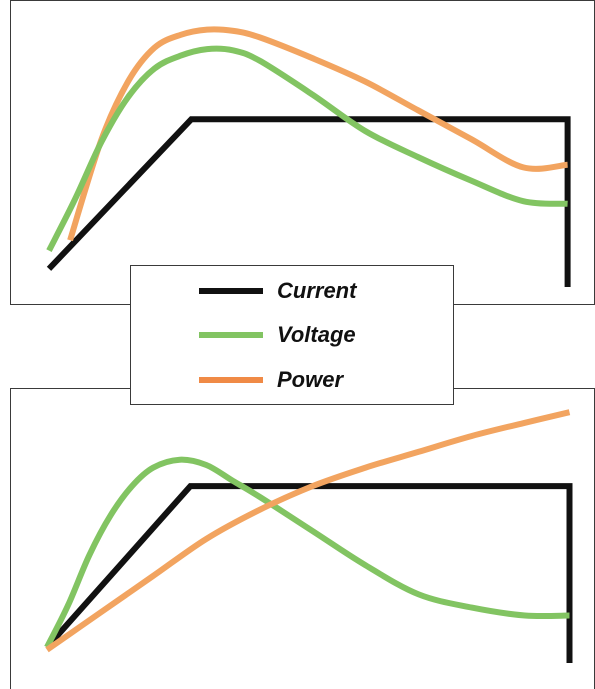 The width and height of the screenshot is (595, 689). I want to click on legend-label-current: Current, so click(317, 290).